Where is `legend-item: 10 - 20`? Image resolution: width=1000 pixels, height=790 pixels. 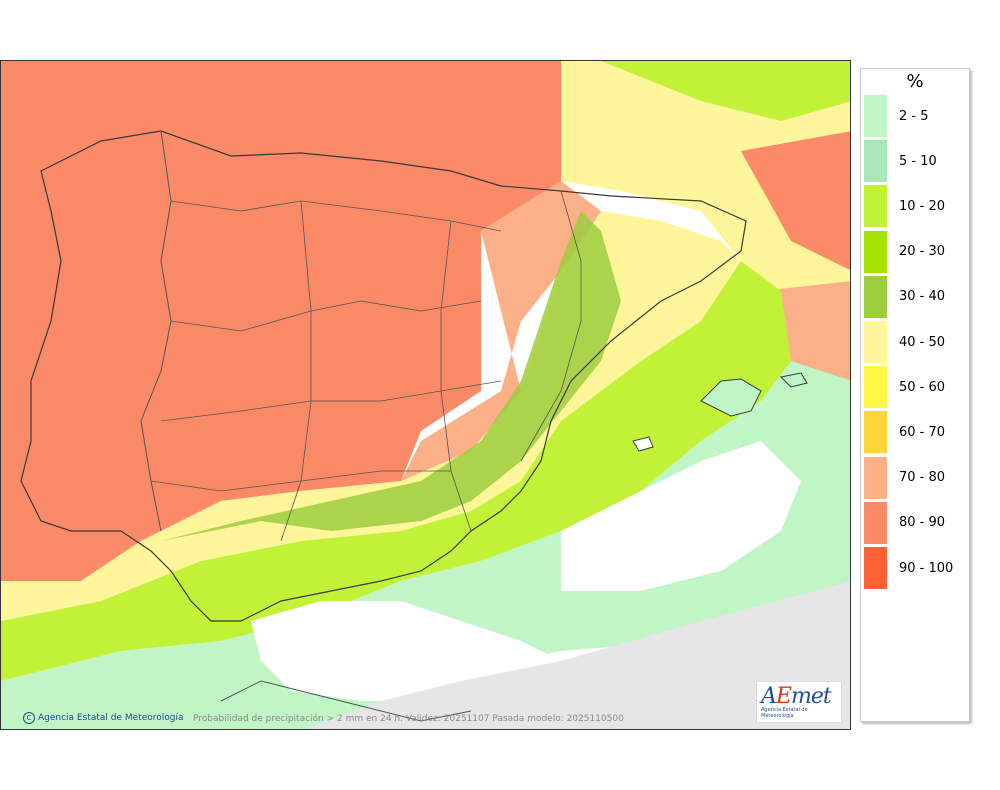
legend-item: 10 - 20 is located at coordinates (905, 206).